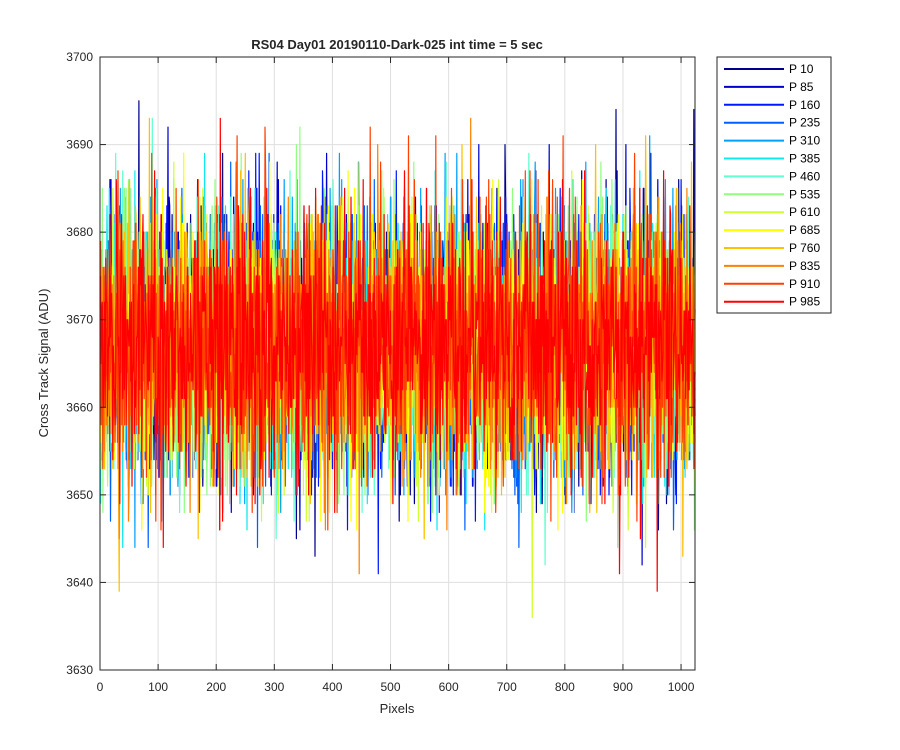 This screenshot has width=900, height=750. I want to click on x-tick-label: 200, so click(216, 687).